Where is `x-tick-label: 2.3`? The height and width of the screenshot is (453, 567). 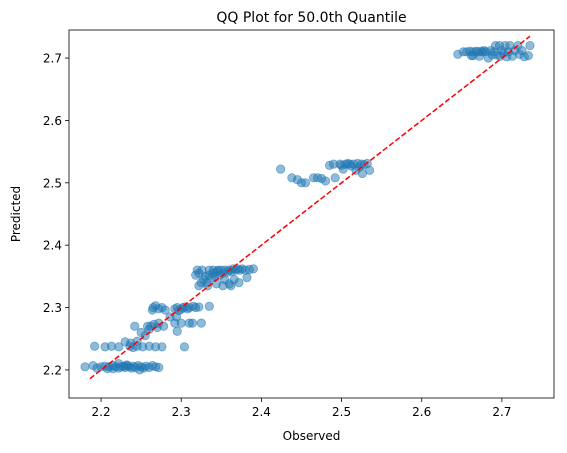 x-tick-label: 2.3 is located at coordinates (181, 412).